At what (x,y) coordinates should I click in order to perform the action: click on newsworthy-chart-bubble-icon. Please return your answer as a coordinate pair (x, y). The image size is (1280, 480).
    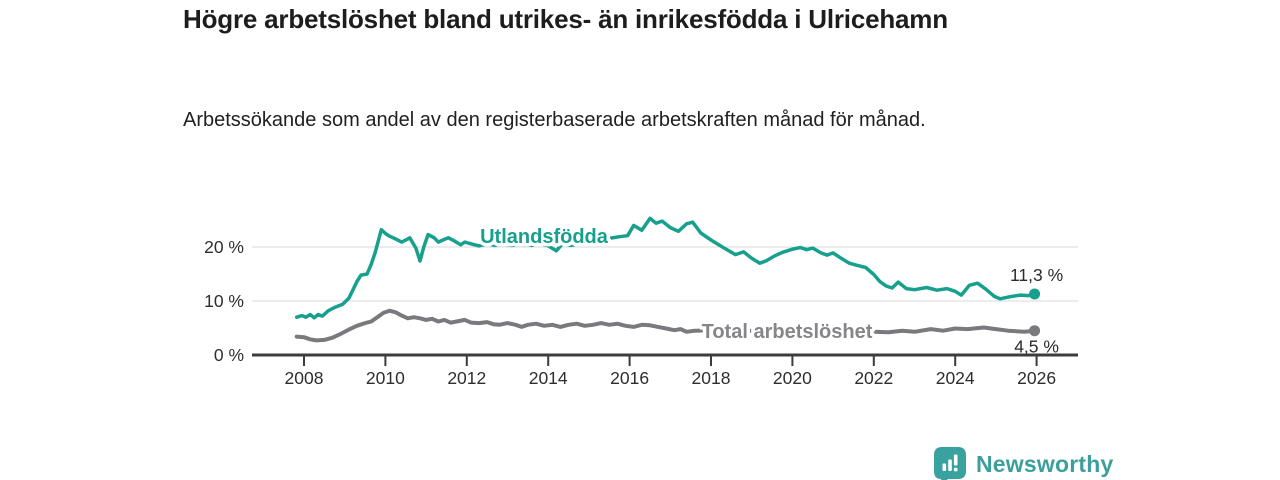
    Looking at the image, I should click on (950, 463).